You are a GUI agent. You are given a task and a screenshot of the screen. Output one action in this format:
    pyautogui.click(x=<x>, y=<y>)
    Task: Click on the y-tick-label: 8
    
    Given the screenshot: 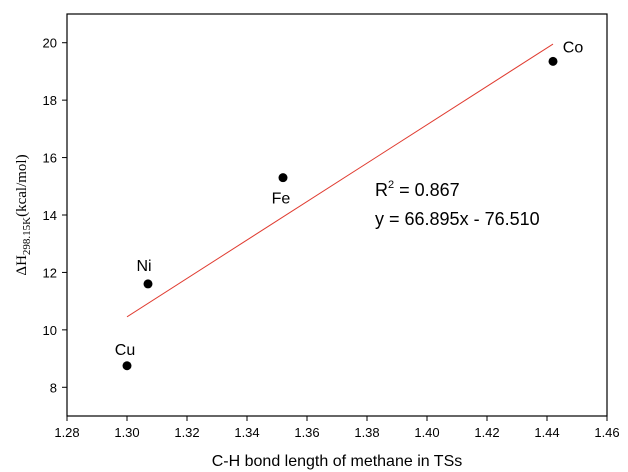 What is the action you would take?
    pyautogui.click(x=53, y=387)
    